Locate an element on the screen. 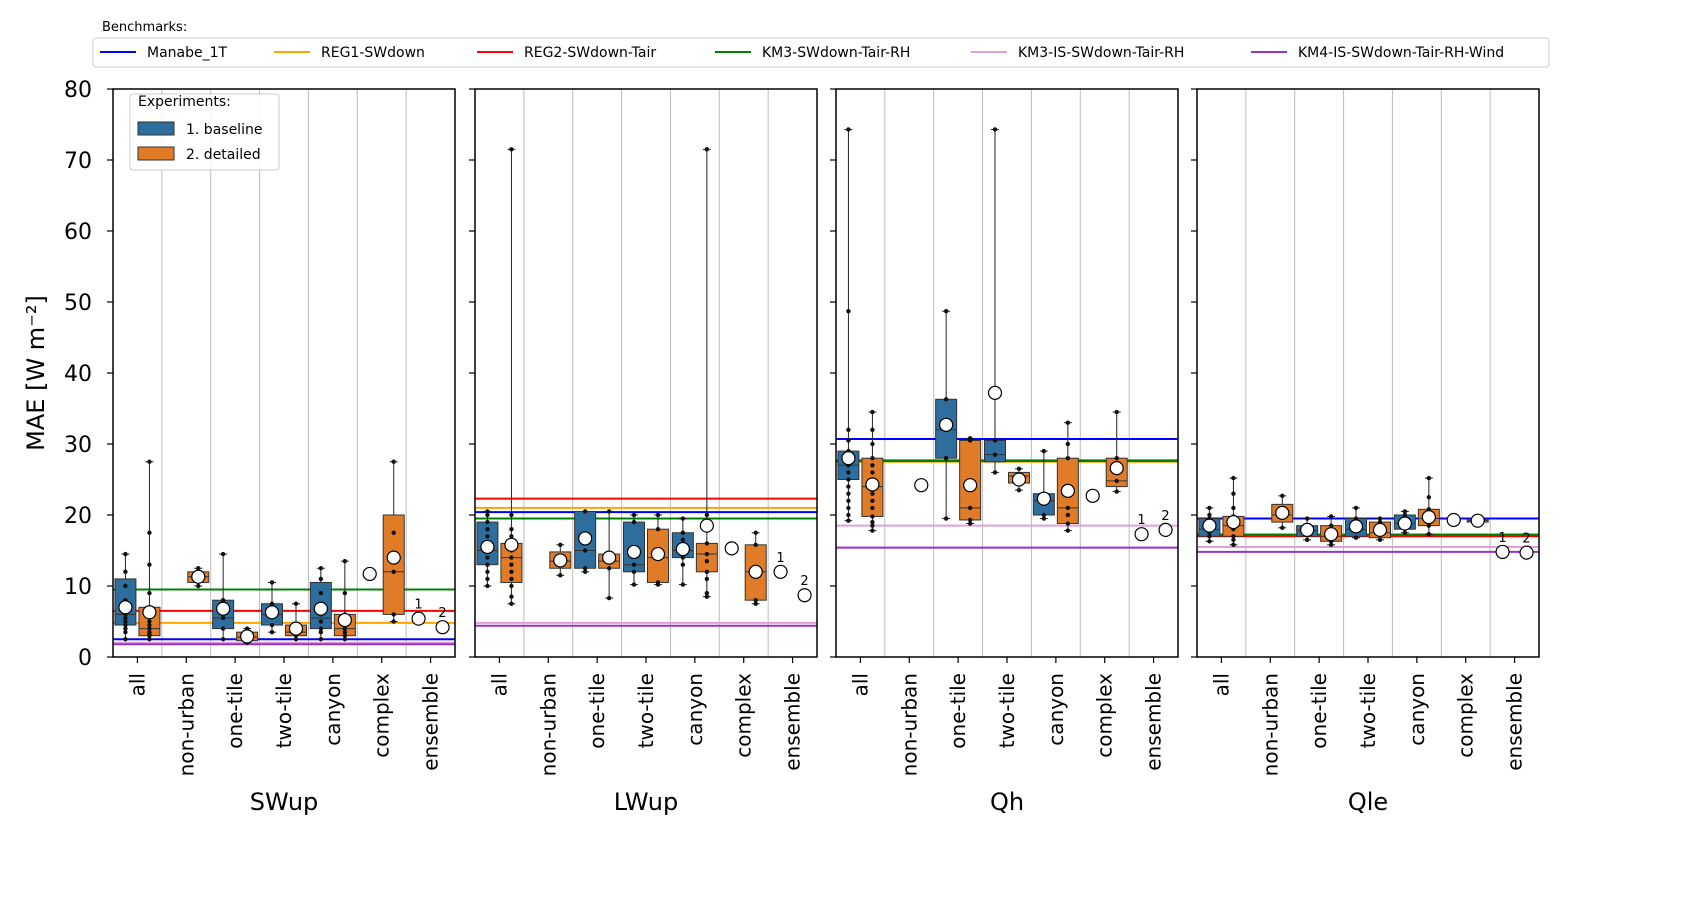 The image size is (1699, 909). box-all-exp2 is located at coordinates (511, 376).